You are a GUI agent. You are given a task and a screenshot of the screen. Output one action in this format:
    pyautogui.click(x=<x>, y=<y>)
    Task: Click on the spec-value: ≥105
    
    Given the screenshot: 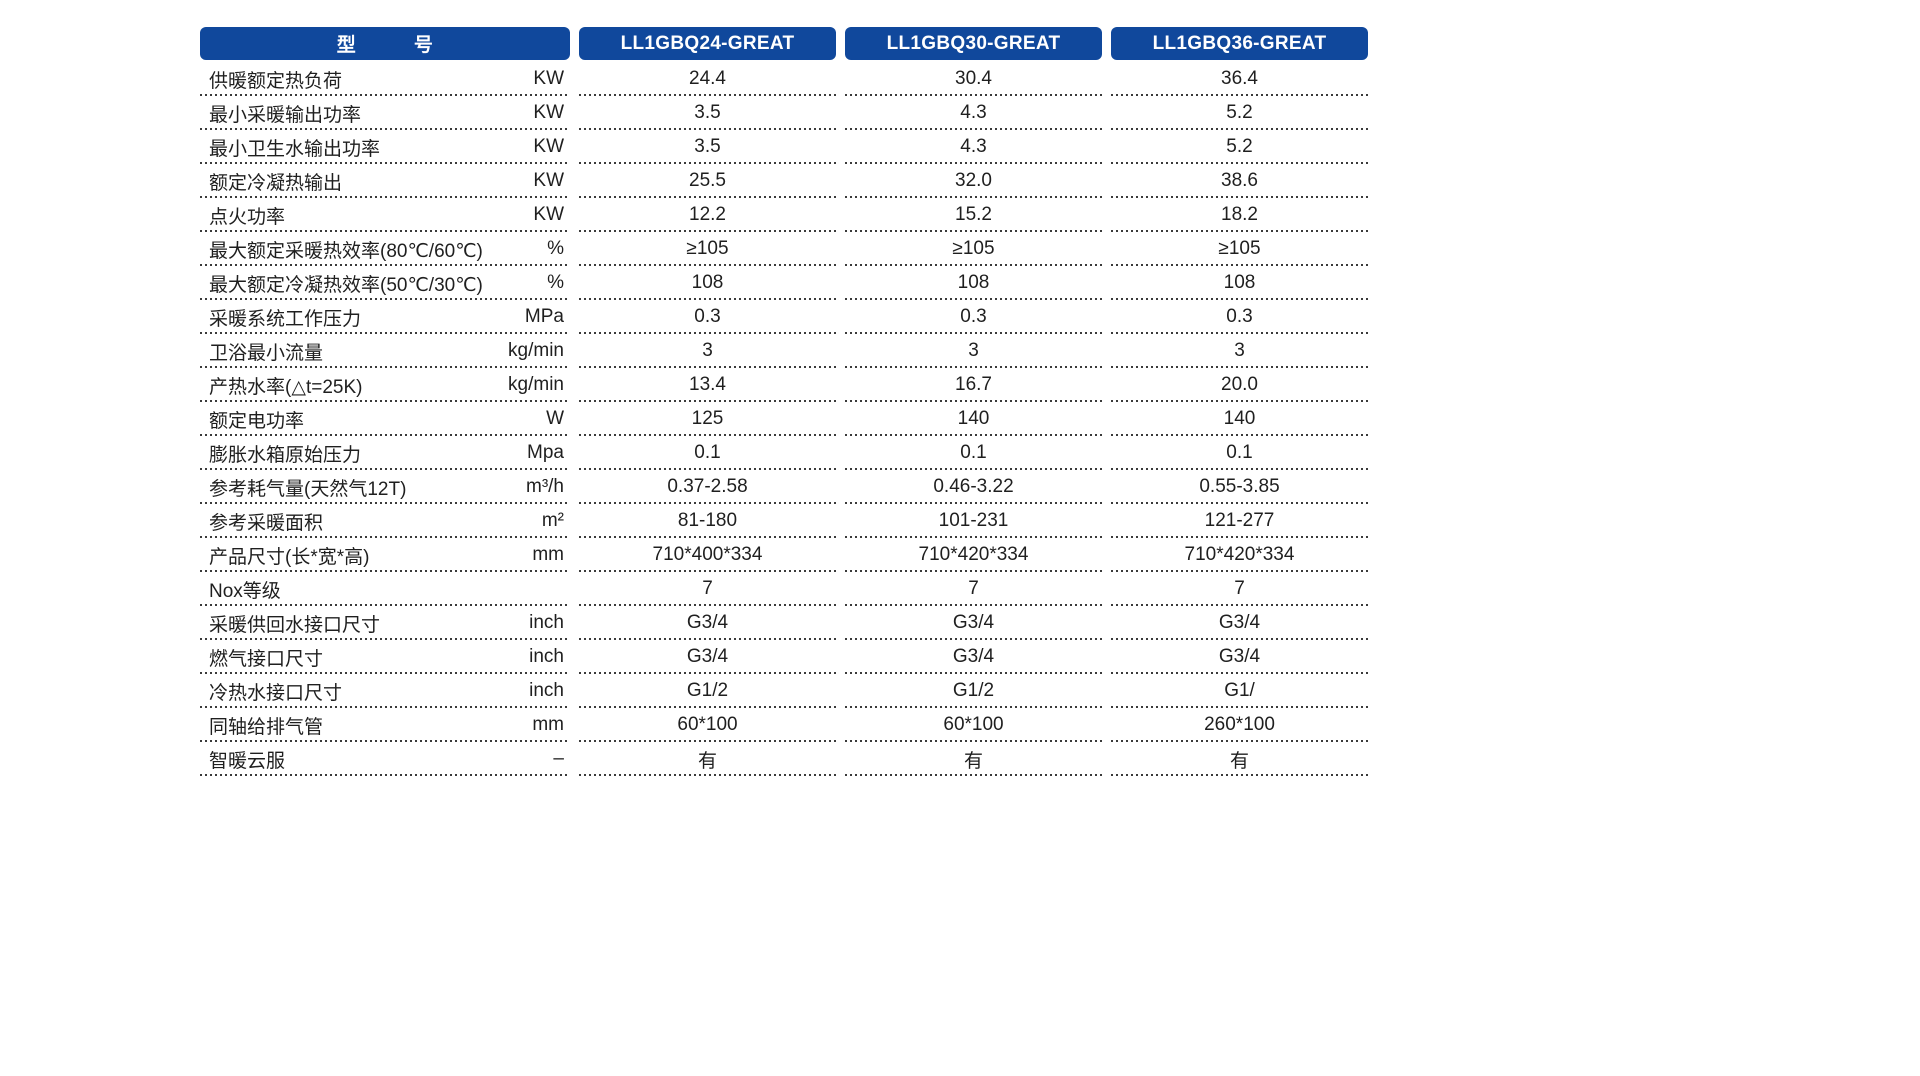 What is the action you would take?
    pyautogui.click(x=707, y=248)
    